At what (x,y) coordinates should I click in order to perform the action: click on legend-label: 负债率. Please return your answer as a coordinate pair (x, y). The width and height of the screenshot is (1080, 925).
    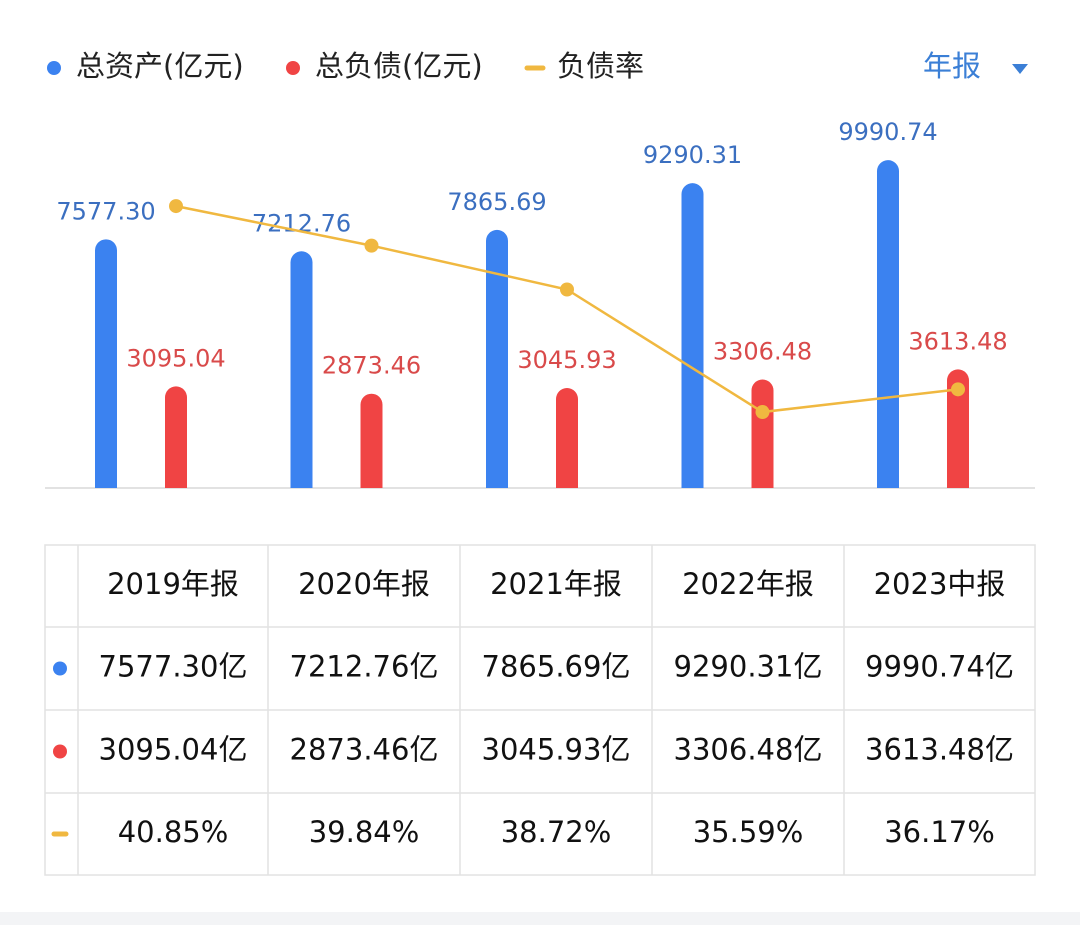
    Looking at the image, I should click on (600, 66).